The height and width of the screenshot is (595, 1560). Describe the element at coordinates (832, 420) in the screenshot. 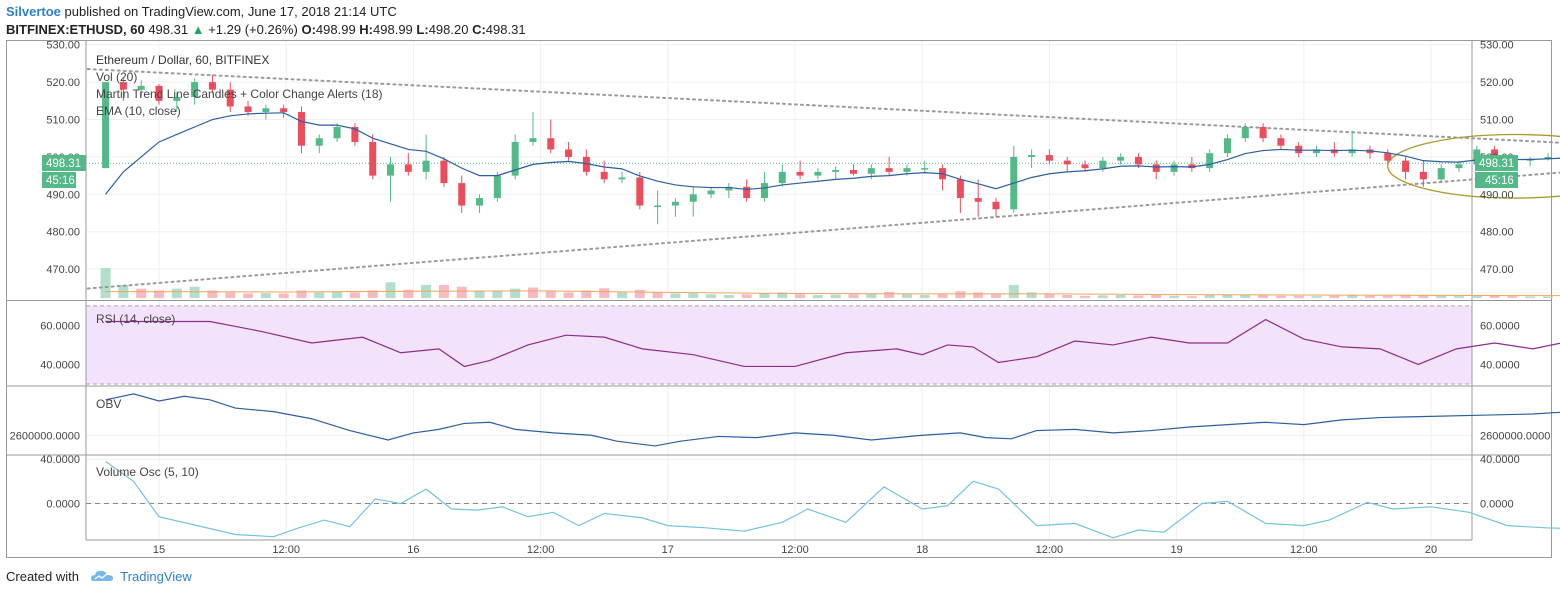

I see `obv-line` at that location.